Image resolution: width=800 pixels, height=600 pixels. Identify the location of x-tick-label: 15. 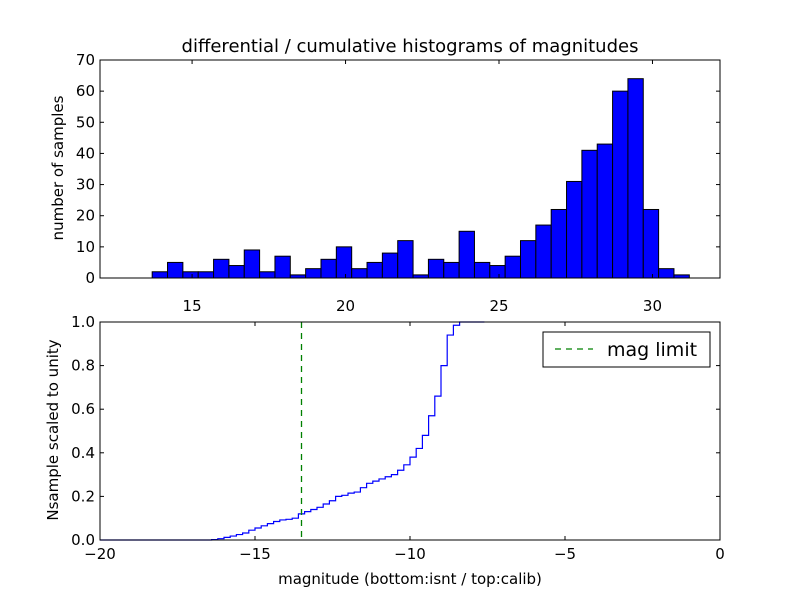
(192, 306).